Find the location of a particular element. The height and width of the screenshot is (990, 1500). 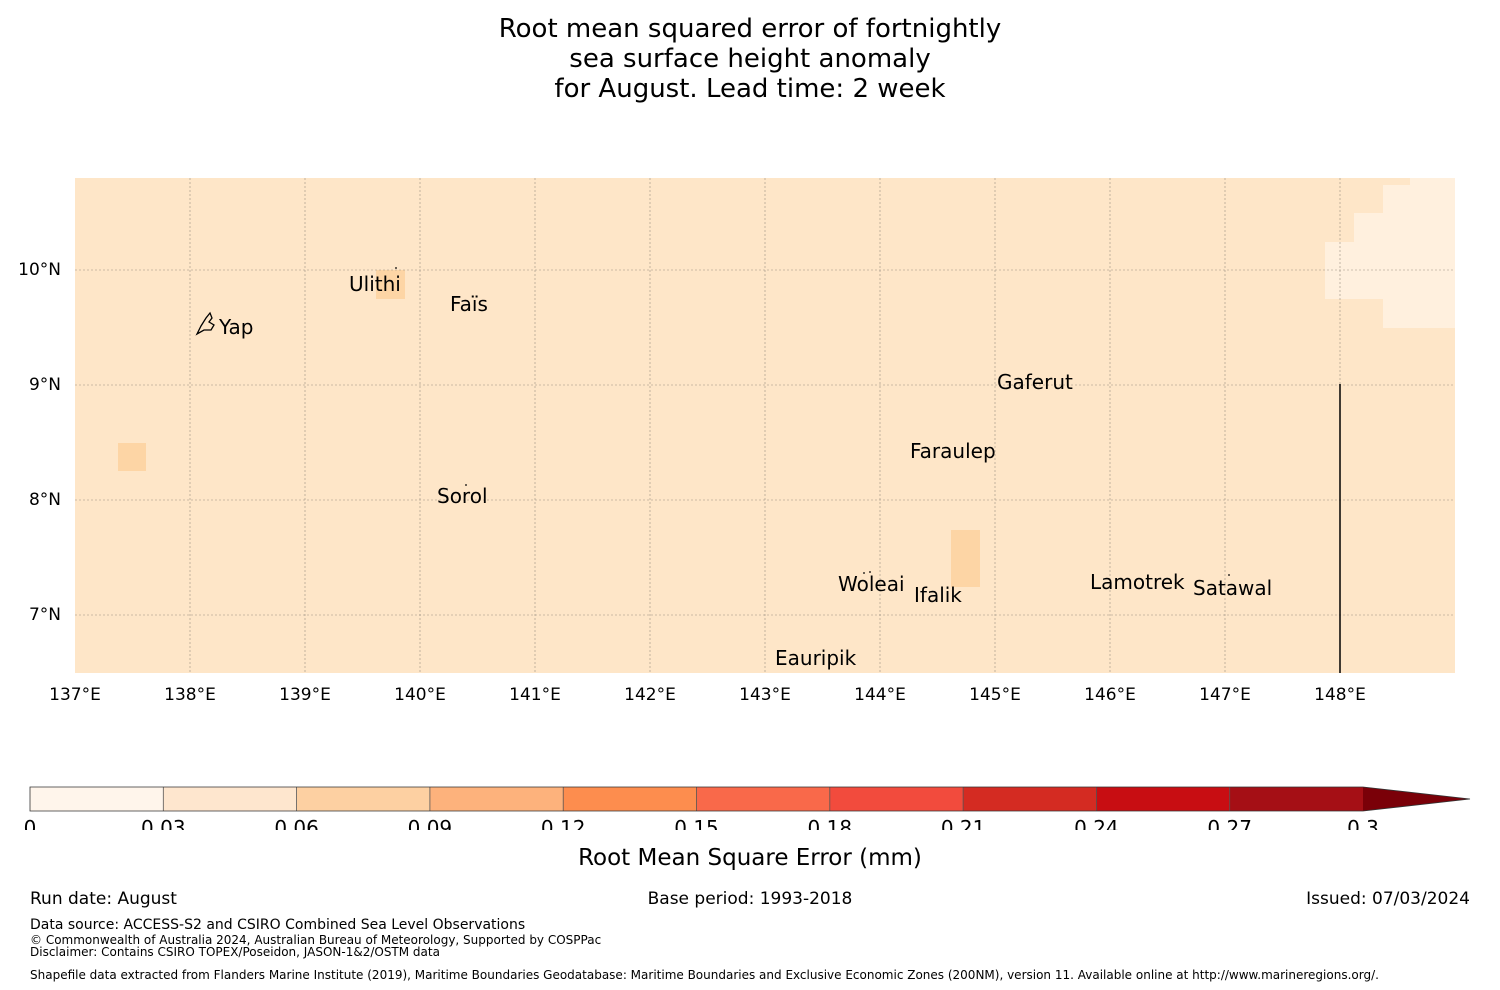

colorbar is located at coordinates (750, 799).